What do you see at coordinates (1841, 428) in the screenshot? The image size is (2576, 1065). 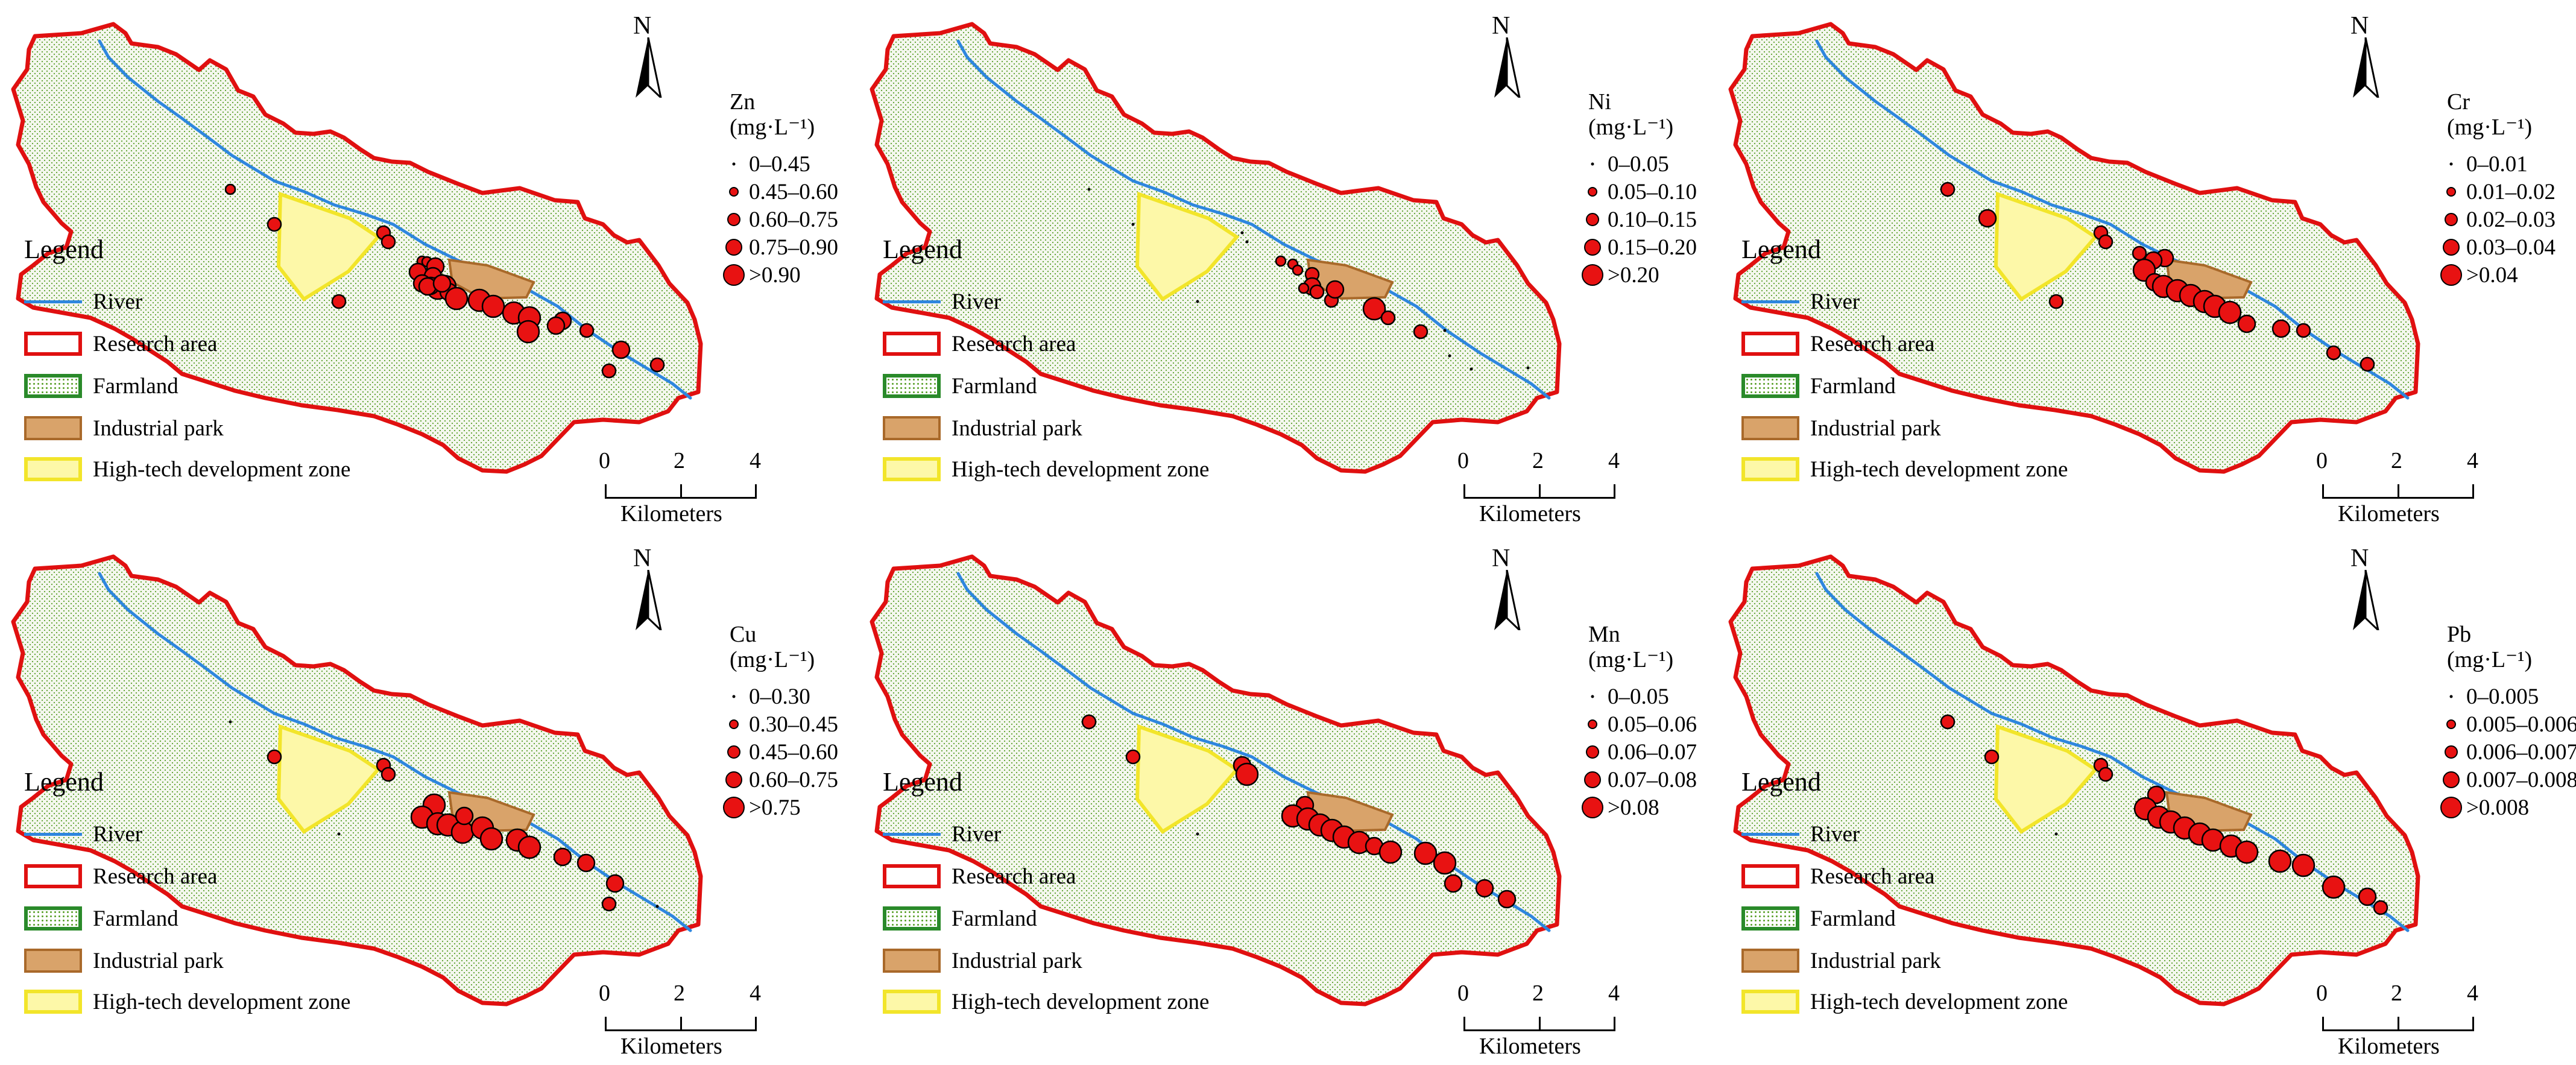 I see `legend-item-ind: Industrial park` at bounding box center [1841, 428].